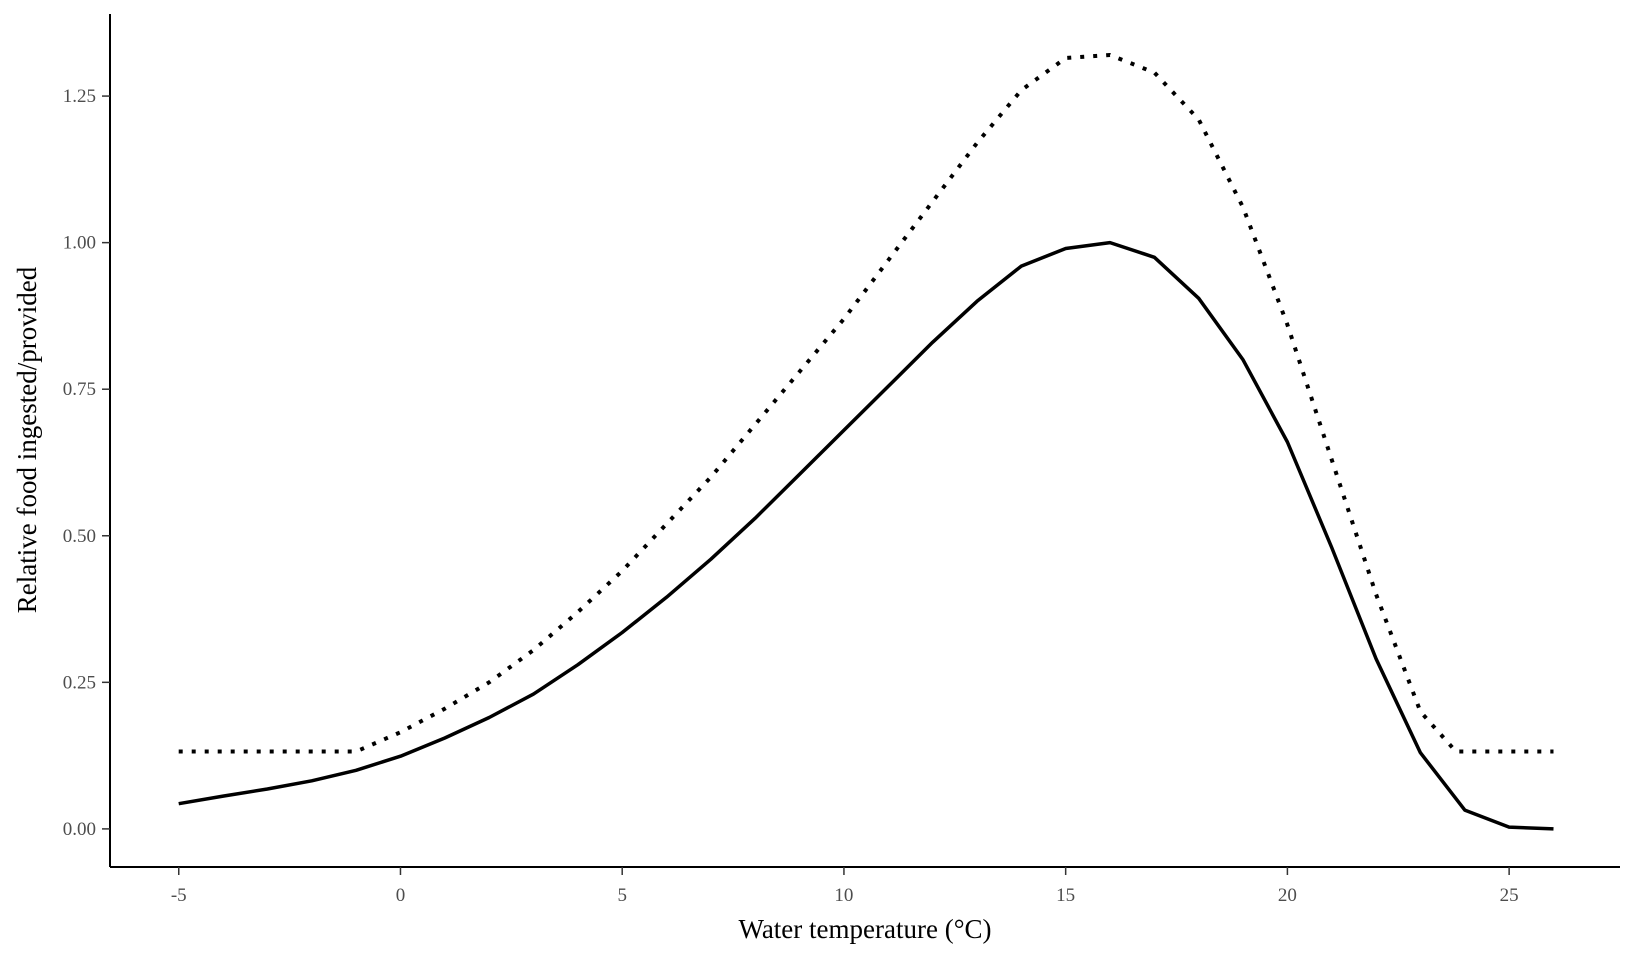 The width and height of the screenshot is (1632, 960). I want to click on x-axis-ticks: -5 0 5 10 15 20 25, so click(845, 886).